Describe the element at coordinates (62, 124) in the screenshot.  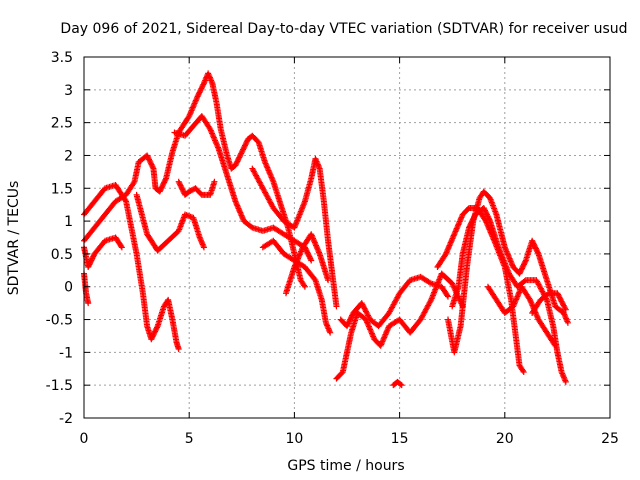
I see `y-tick-label: 2.5` at that location.